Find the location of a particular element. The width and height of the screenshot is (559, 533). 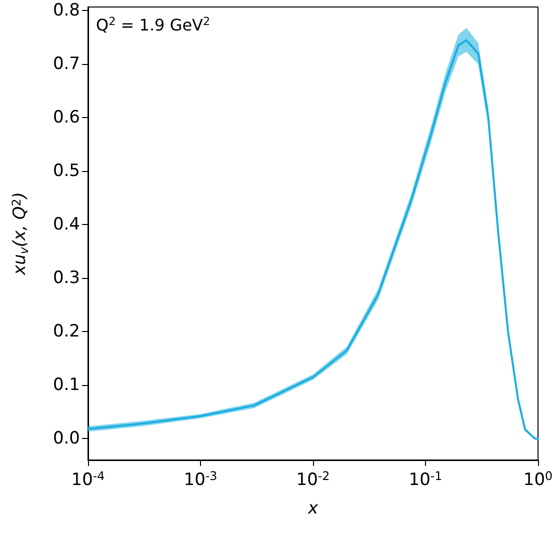

y-tick-label: 0.5 is located at coordinates (66, 171).